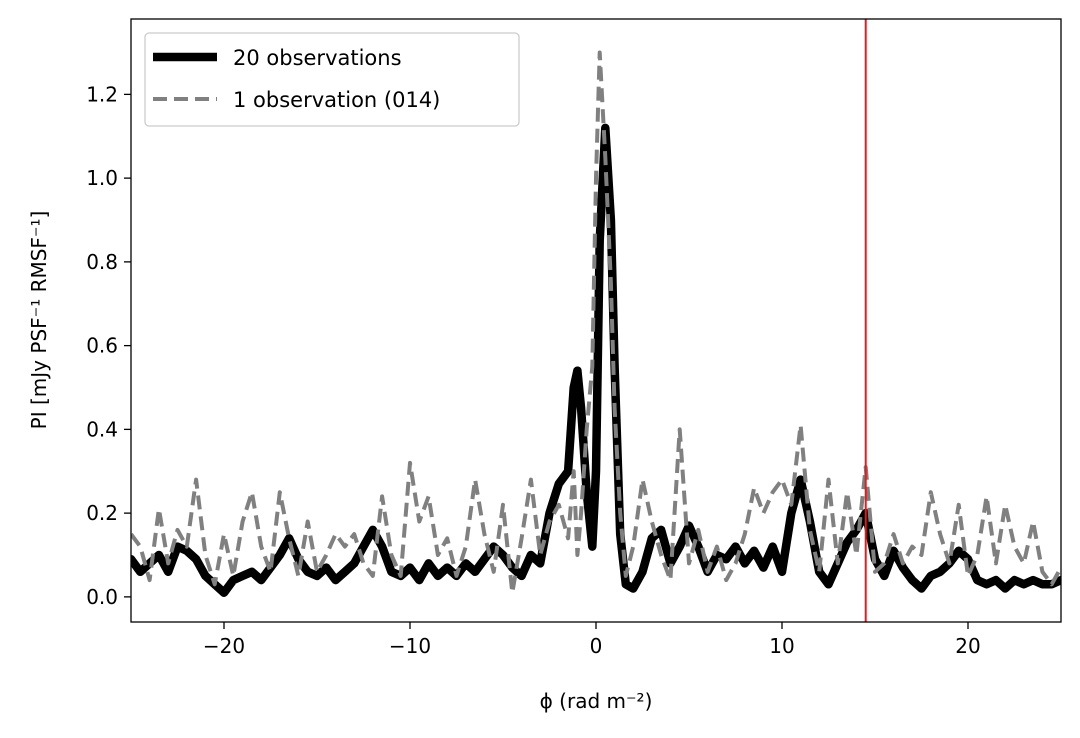 The image size is (1080, 738). What do you see at coordinates (596, 646) in the screenshot?
I see `x-tick-label: 0` at bounding box center [596, 646].